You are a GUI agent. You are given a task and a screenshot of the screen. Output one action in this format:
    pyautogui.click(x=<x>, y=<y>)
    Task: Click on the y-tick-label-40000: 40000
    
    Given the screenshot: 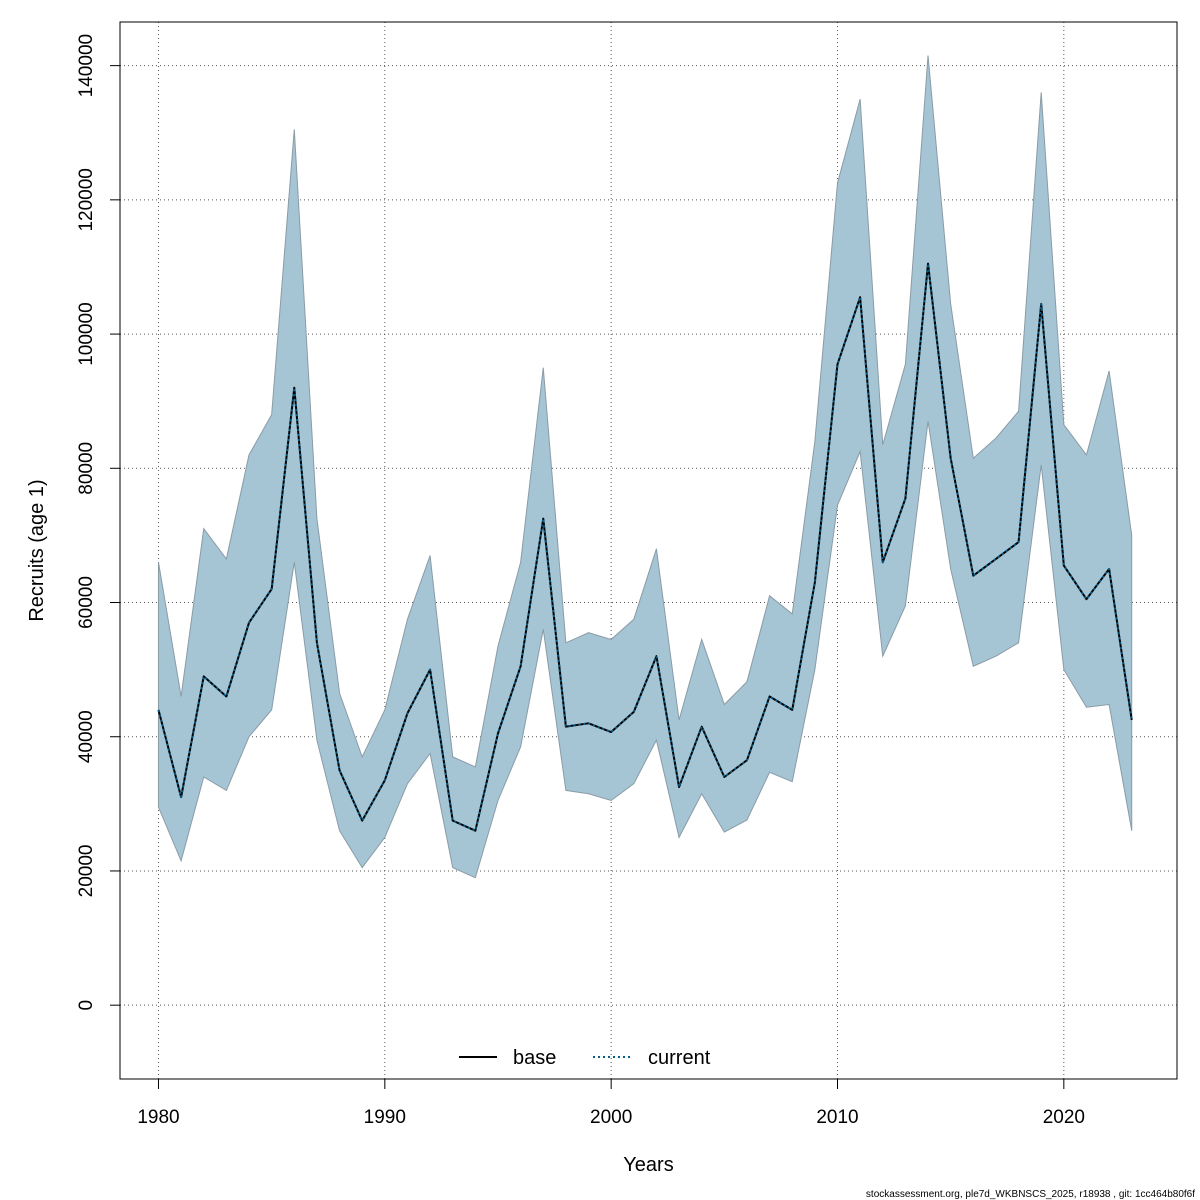 What is the action you would take?
    pyautogui.click(x=86, y=736)
    